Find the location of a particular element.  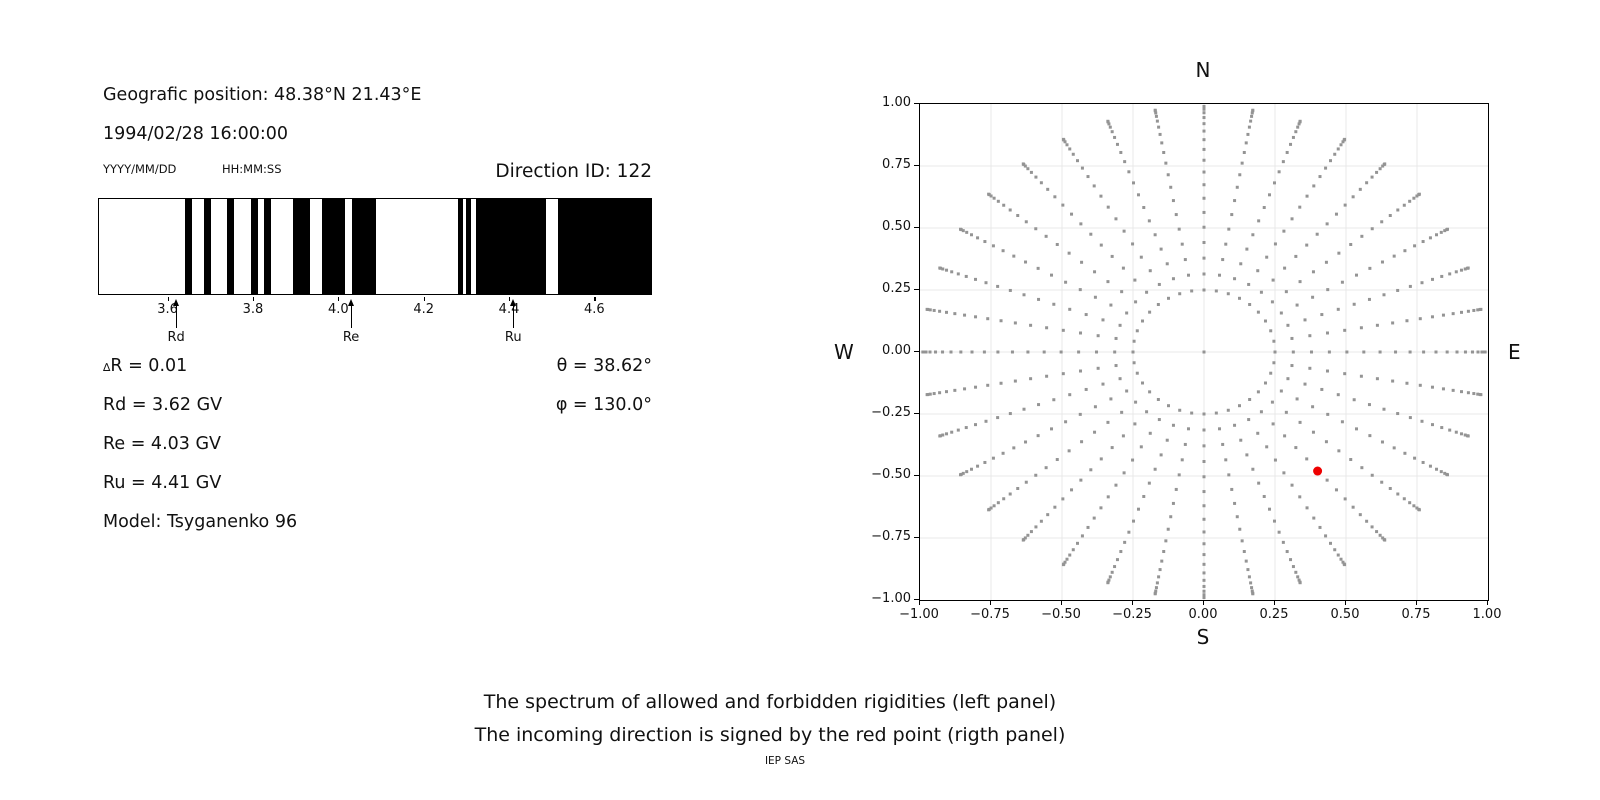

theta-value: θ = 38.62° is located at coordinates (604, 366).